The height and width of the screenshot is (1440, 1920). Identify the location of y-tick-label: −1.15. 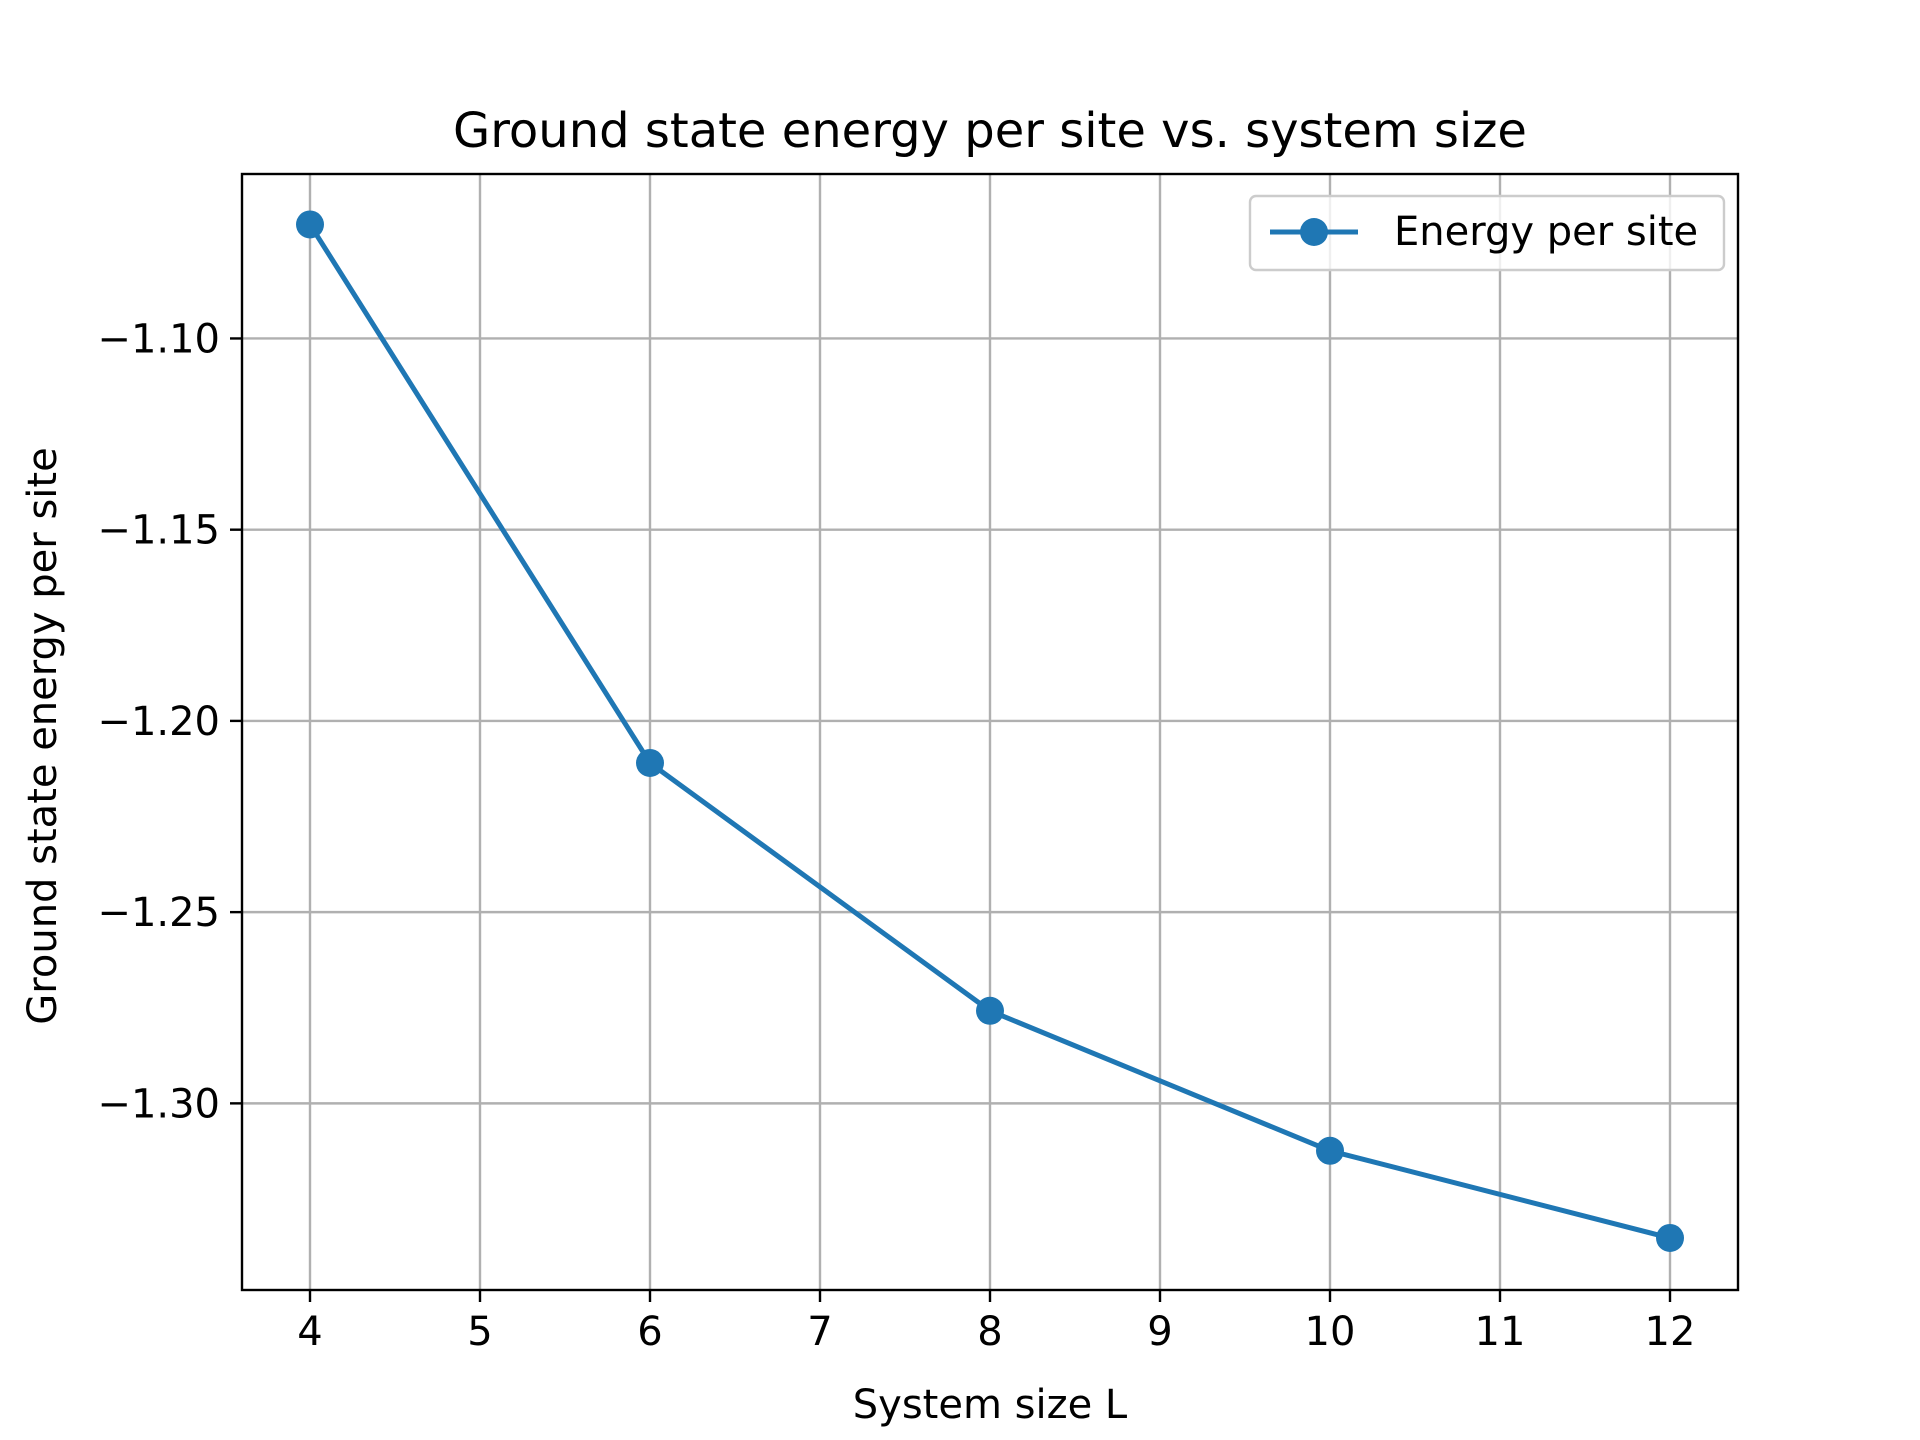
(158, 531).